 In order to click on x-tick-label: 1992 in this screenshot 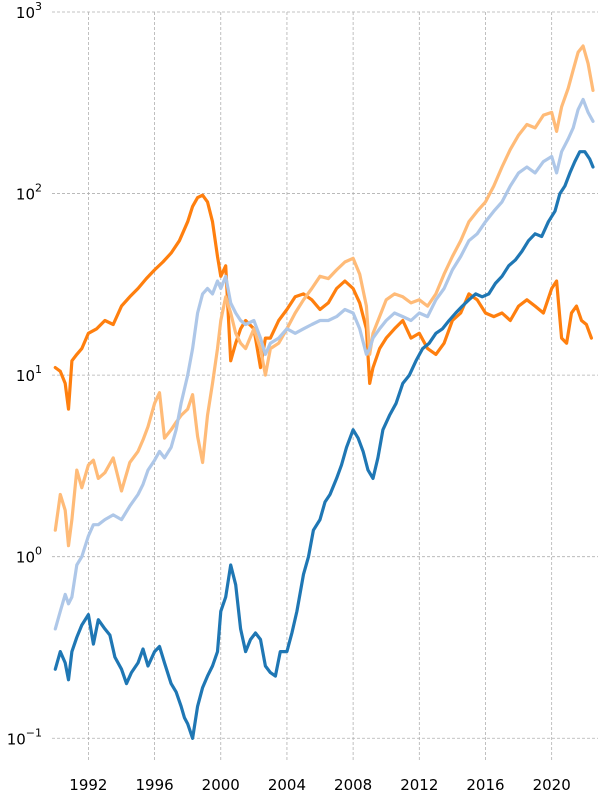, I will do `click(88, 785)`.